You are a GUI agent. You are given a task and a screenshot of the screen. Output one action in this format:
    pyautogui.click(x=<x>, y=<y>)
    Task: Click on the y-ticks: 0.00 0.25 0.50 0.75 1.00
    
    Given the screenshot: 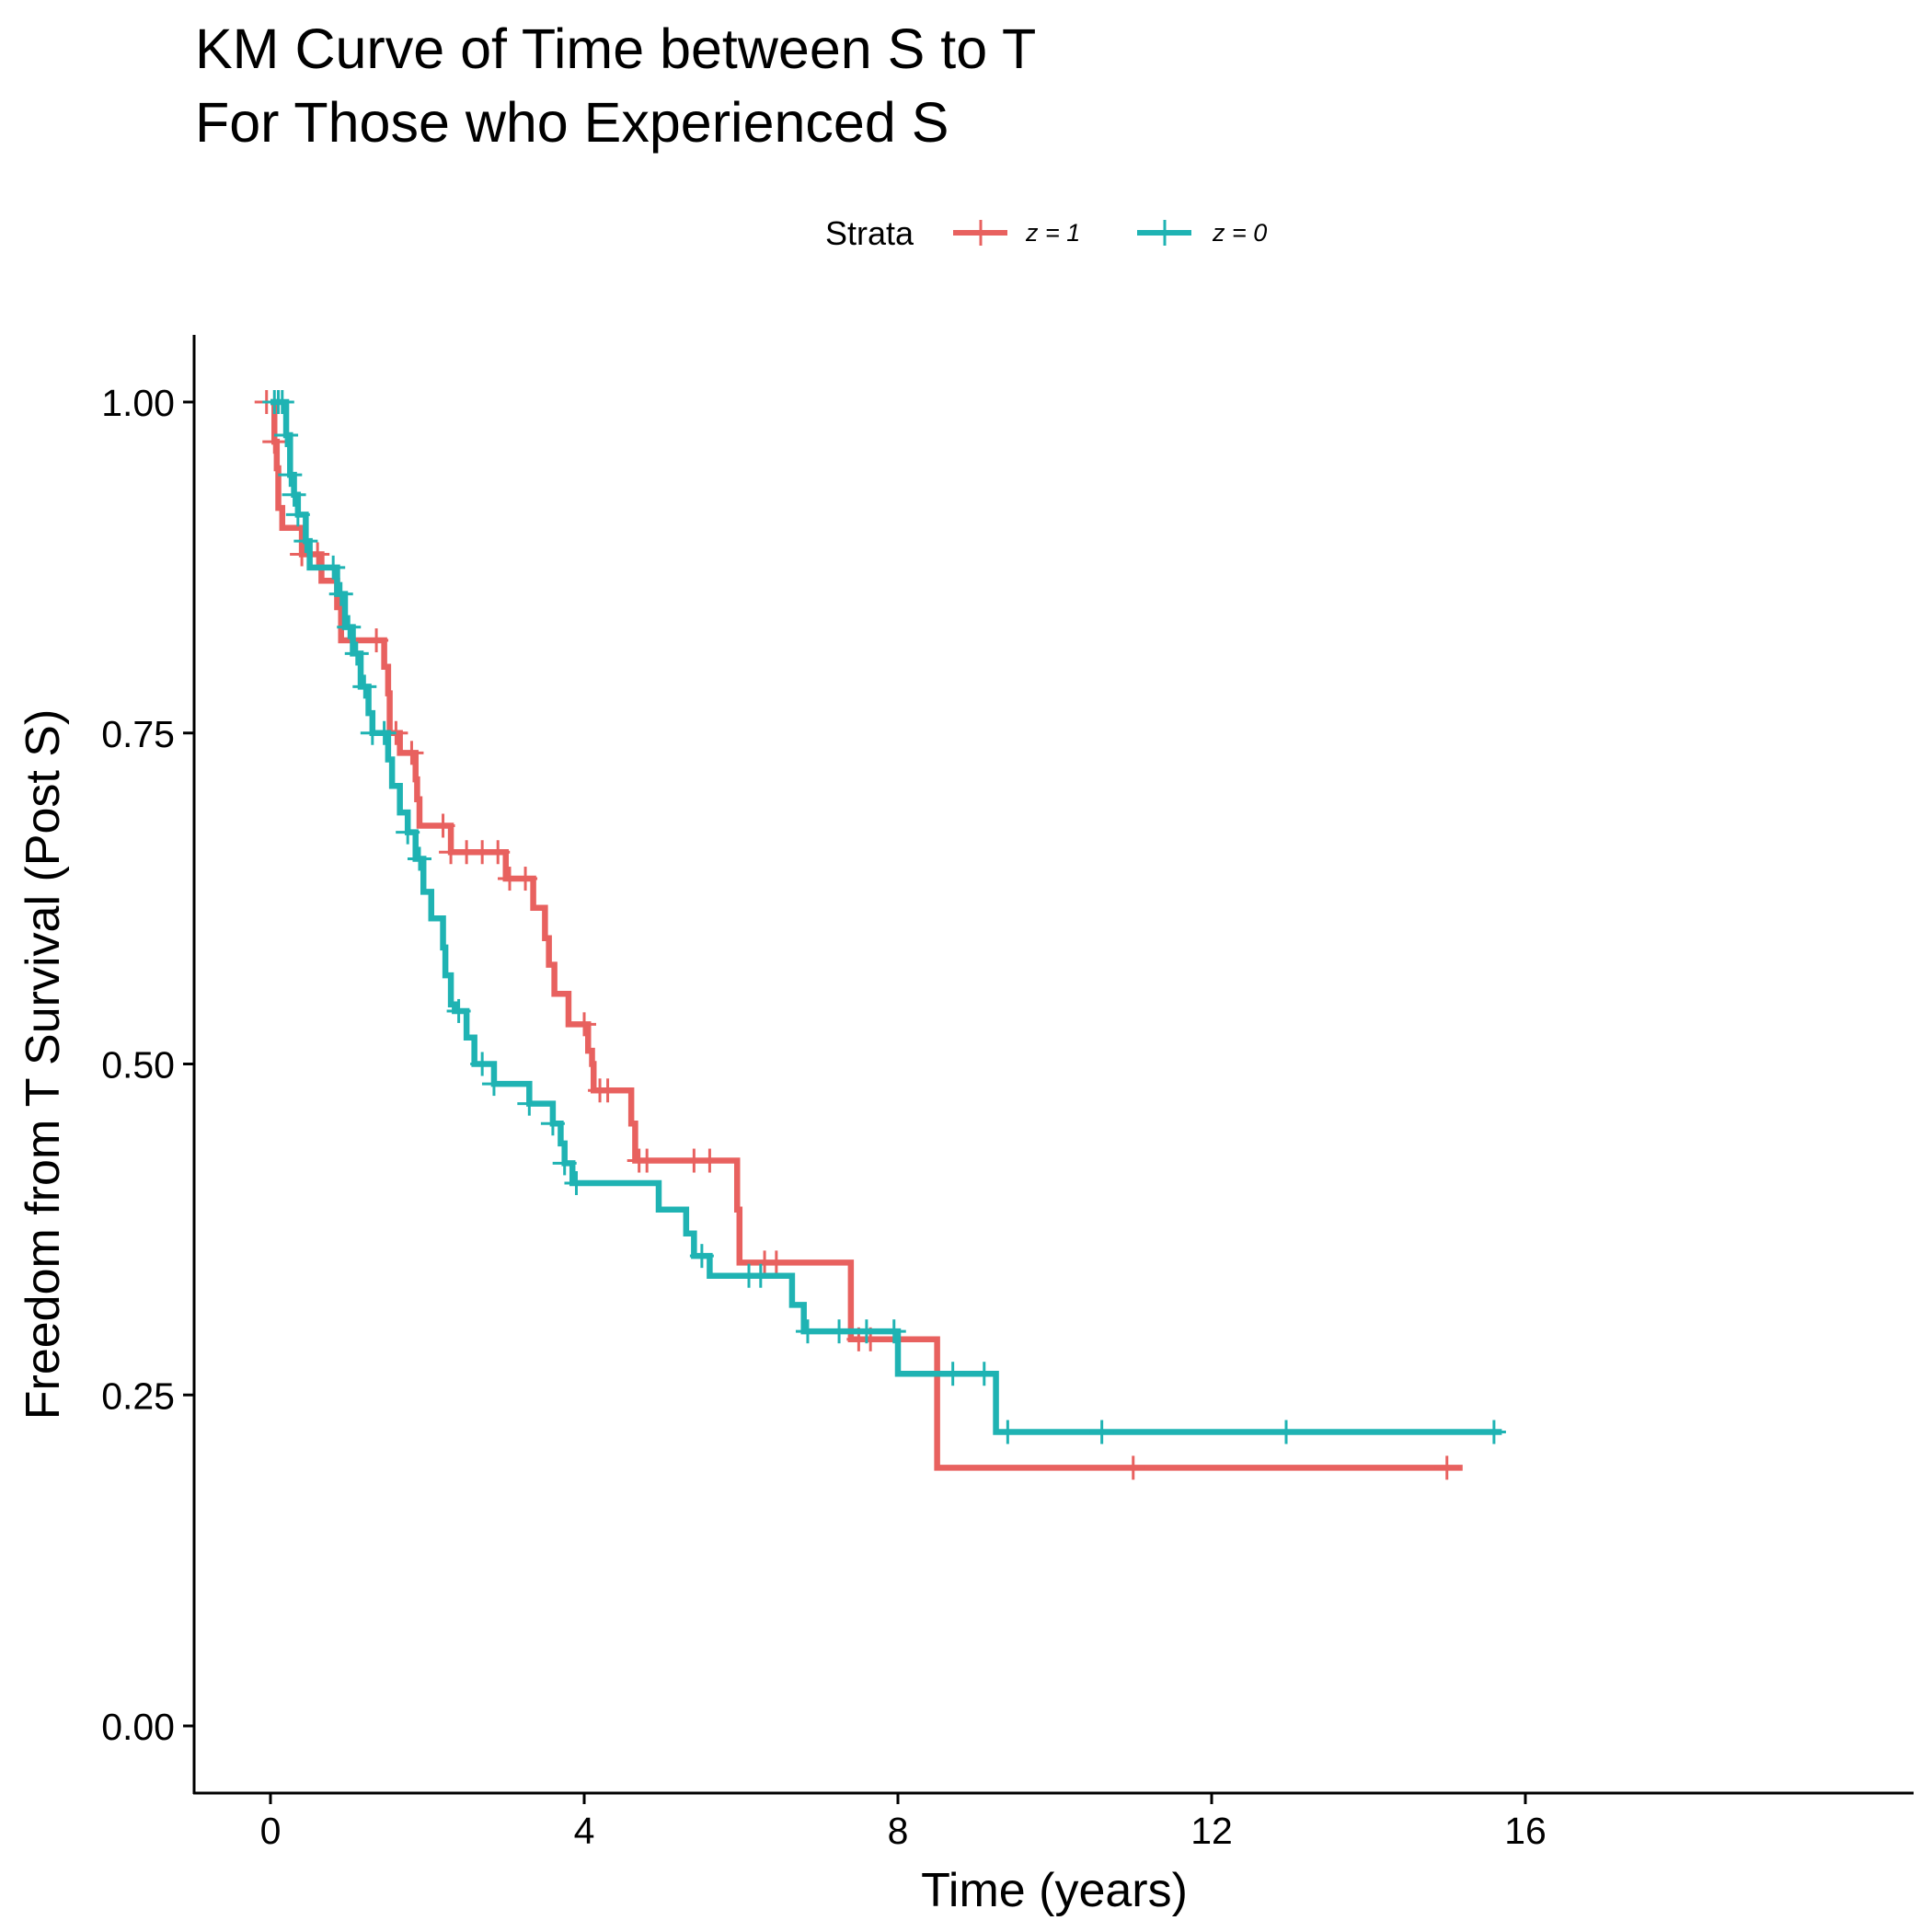 What is the action you would take?
    pyautogui.click(x=147, y=1065)
    